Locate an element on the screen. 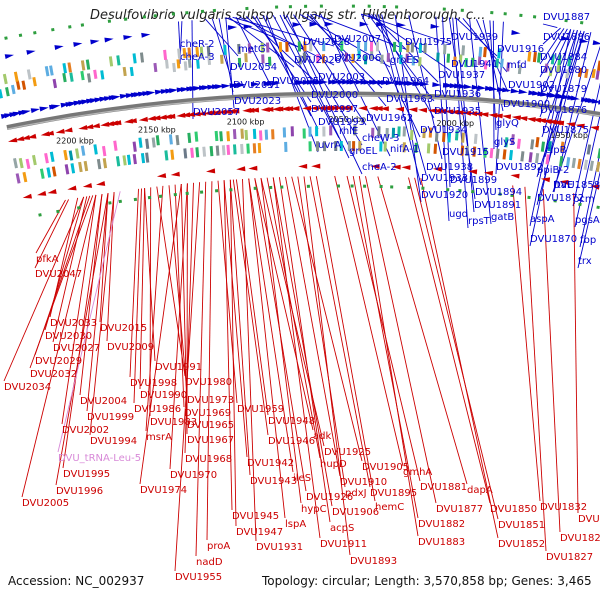 This screenshot has width=600, height=600. gene-label: cheA-2 is located at coordinates (379, 167).